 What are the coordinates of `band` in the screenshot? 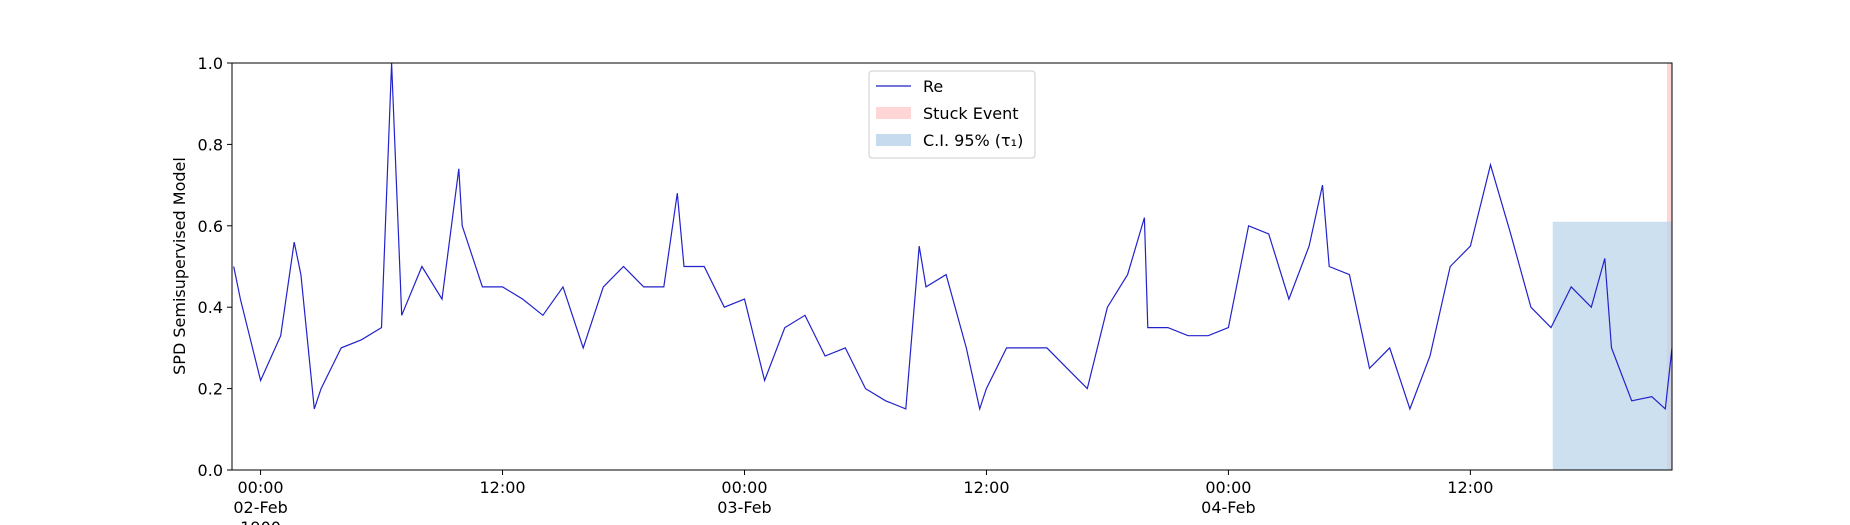 It's located at (1612, 345).